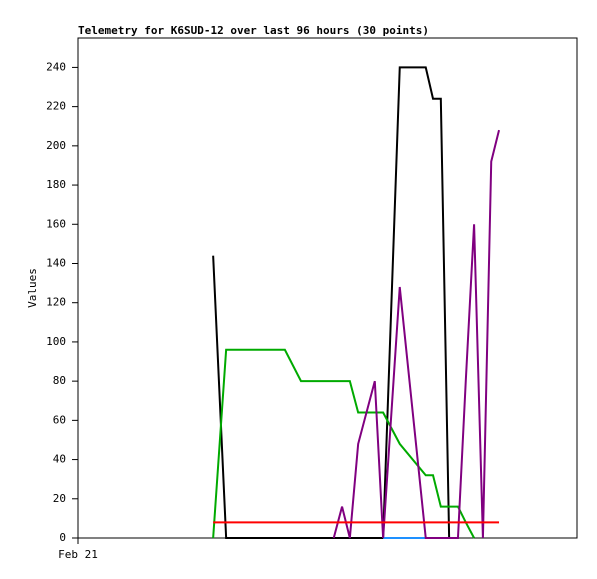 This screenshot has width=597, height=579. What do you see at coordinates (56, 262) in the screenshot?
I see `y-tick-label: 140` at bounding box center [56, 262].